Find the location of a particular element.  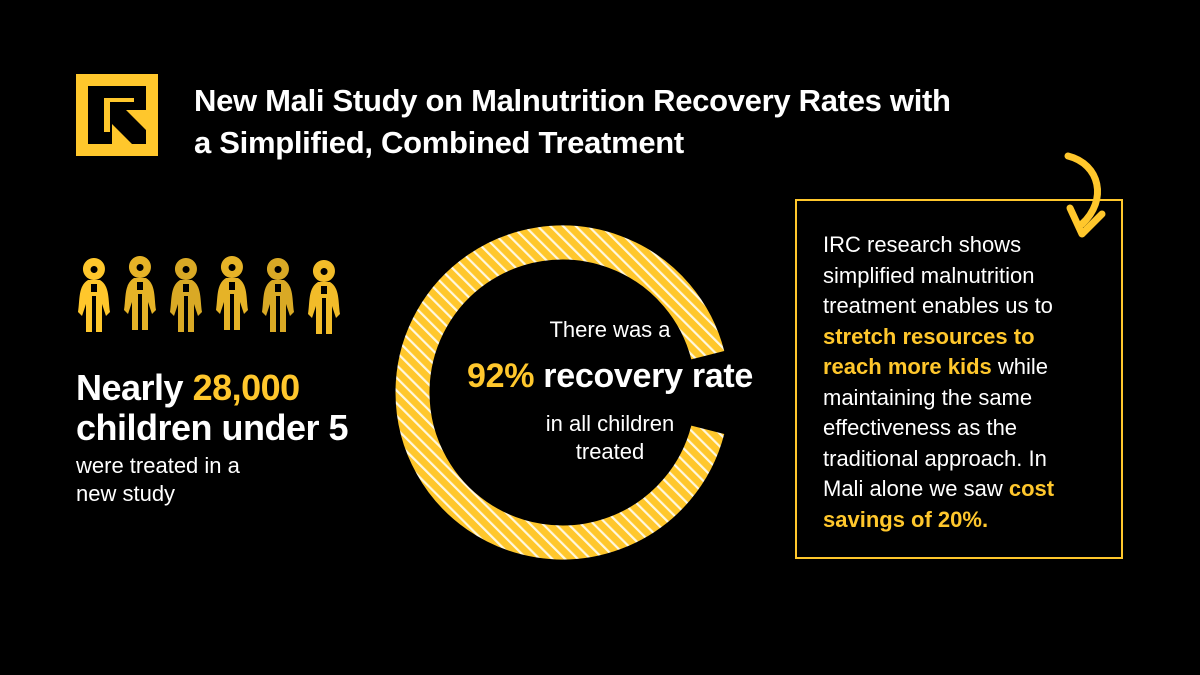

recovery-post-line-1: in all children is located at coordinates (610, 423).